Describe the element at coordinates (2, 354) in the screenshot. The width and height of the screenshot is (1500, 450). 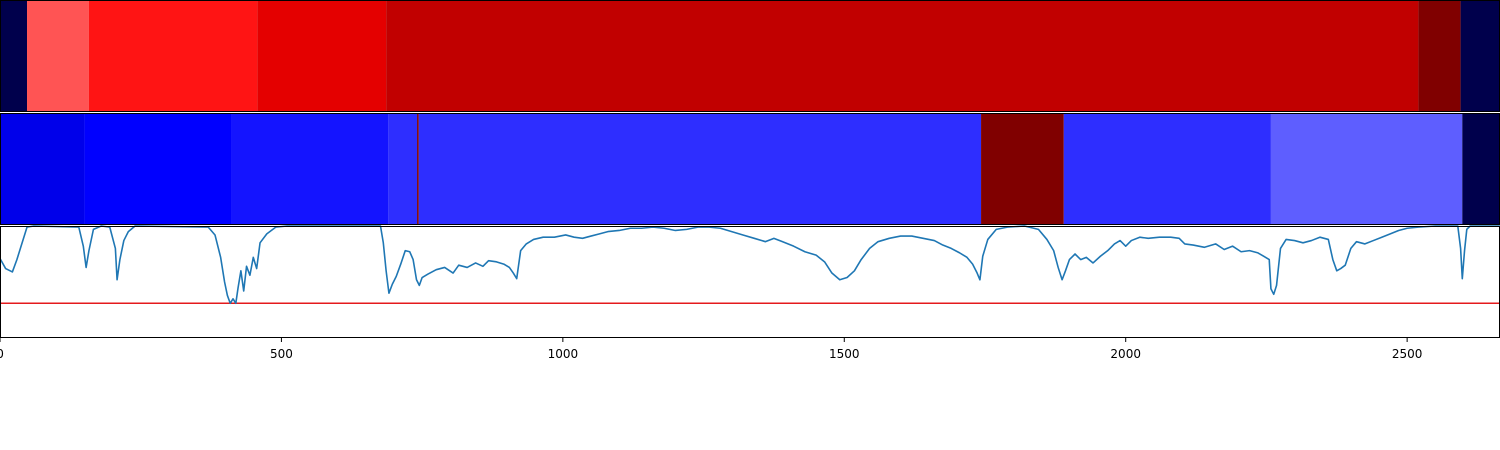
I see `x-tick-label: 0` at that location.